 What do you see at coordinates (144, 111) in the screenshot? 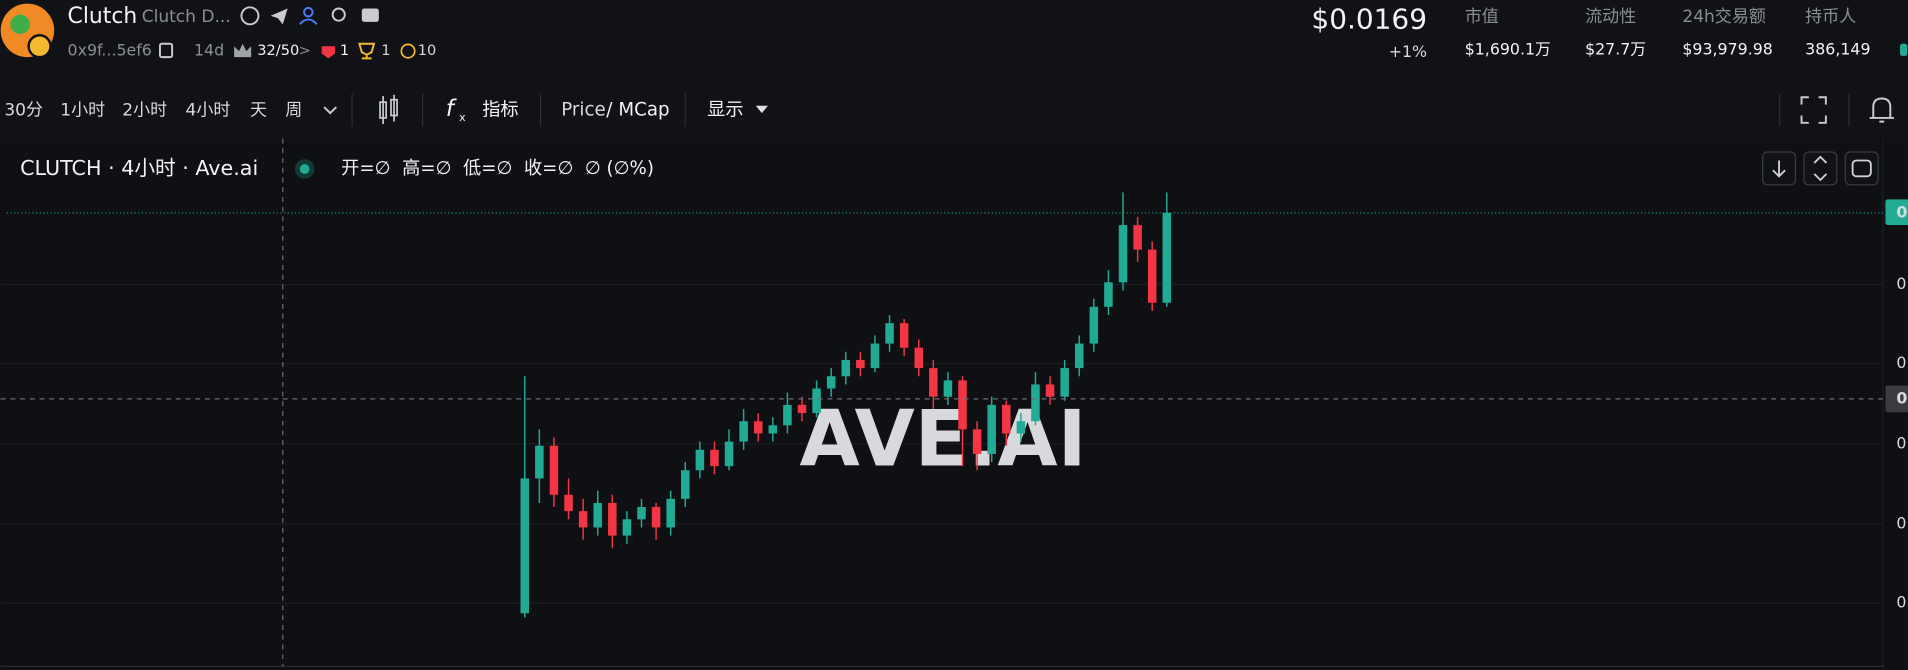
I see `interval-button: 2小时` at bounding box center [144, 111].